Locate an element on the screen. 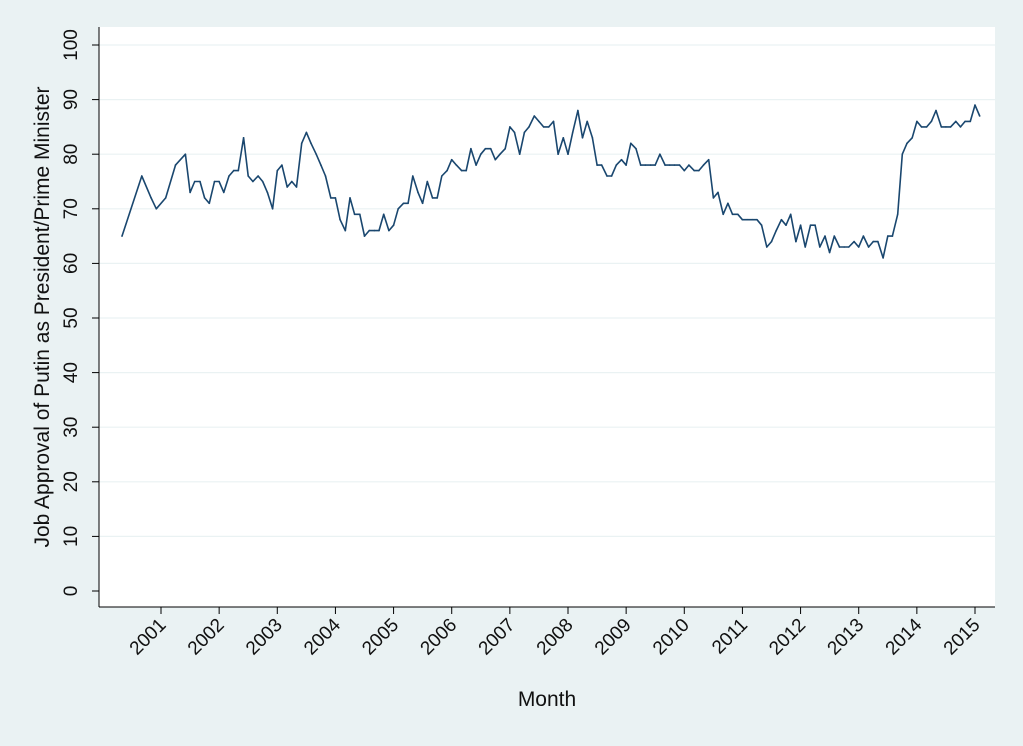  x-axis-label: Month is located at coordinates (547, 699).